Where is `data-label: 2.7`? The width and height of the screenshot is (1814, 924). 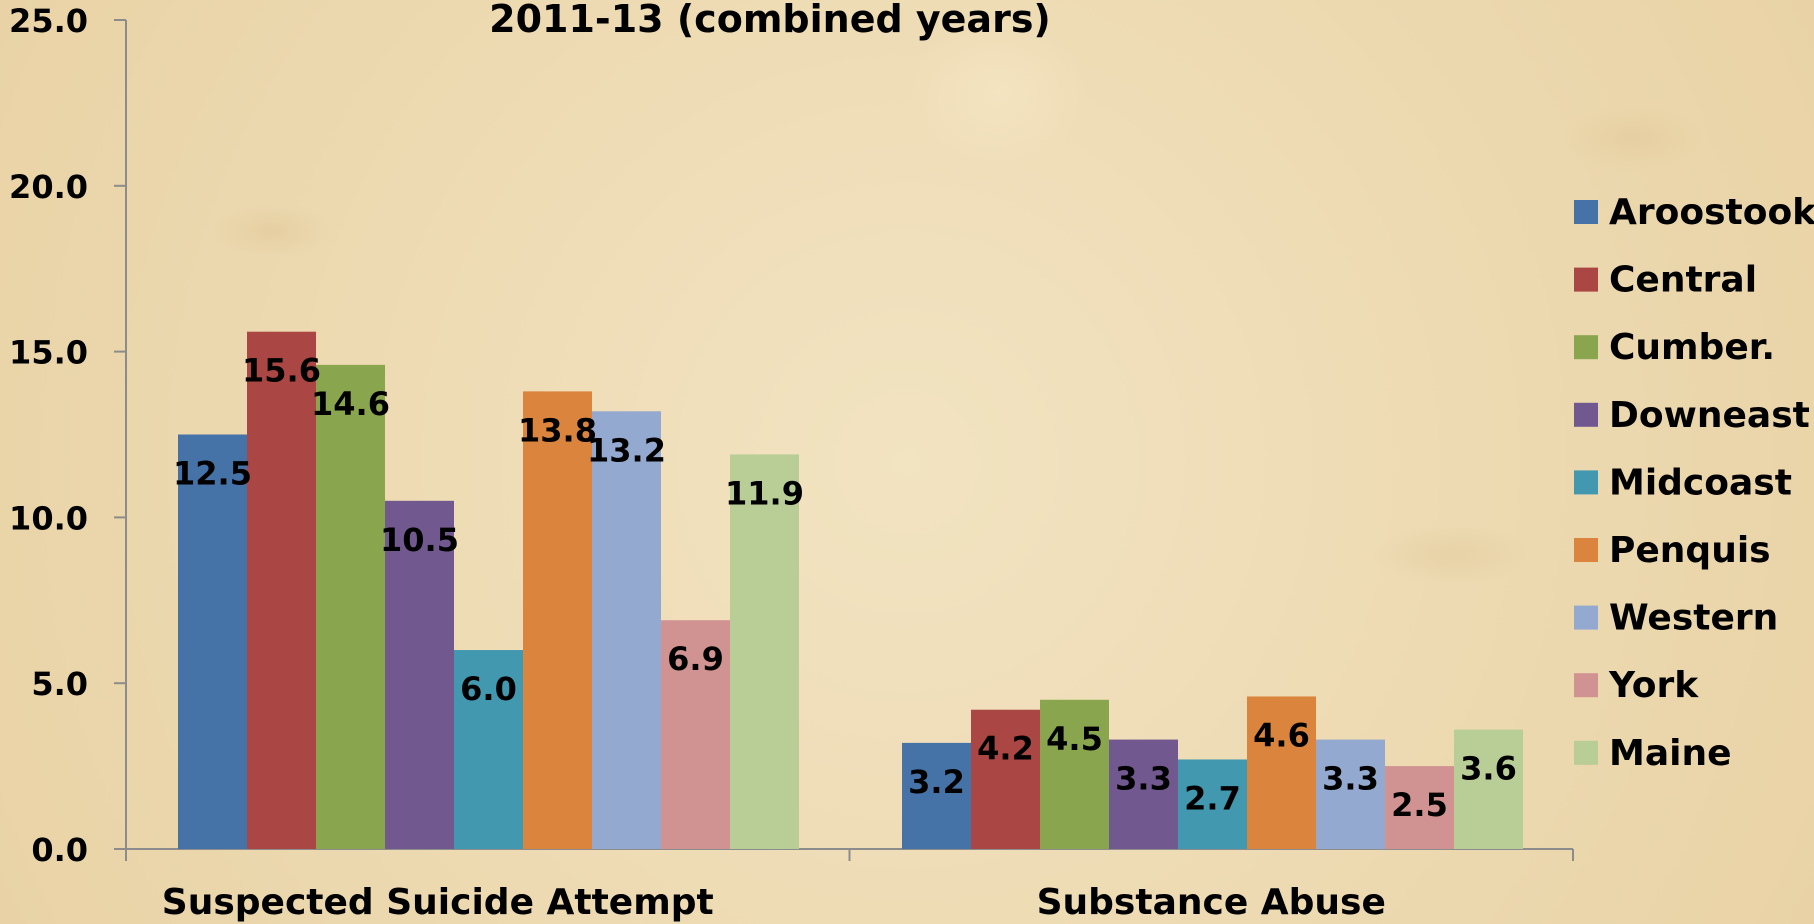 data-label: 2.7 is located at coordinates (1212, 798).